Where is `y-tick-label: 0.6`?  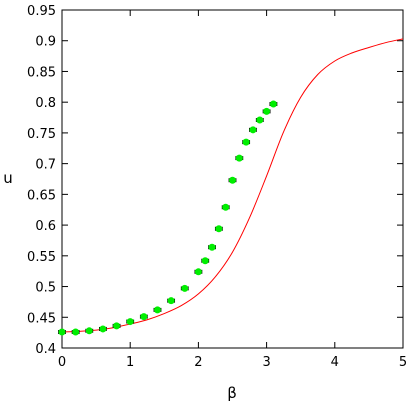 y-tick-label: 0.6 is located at coordinates (45, 226).